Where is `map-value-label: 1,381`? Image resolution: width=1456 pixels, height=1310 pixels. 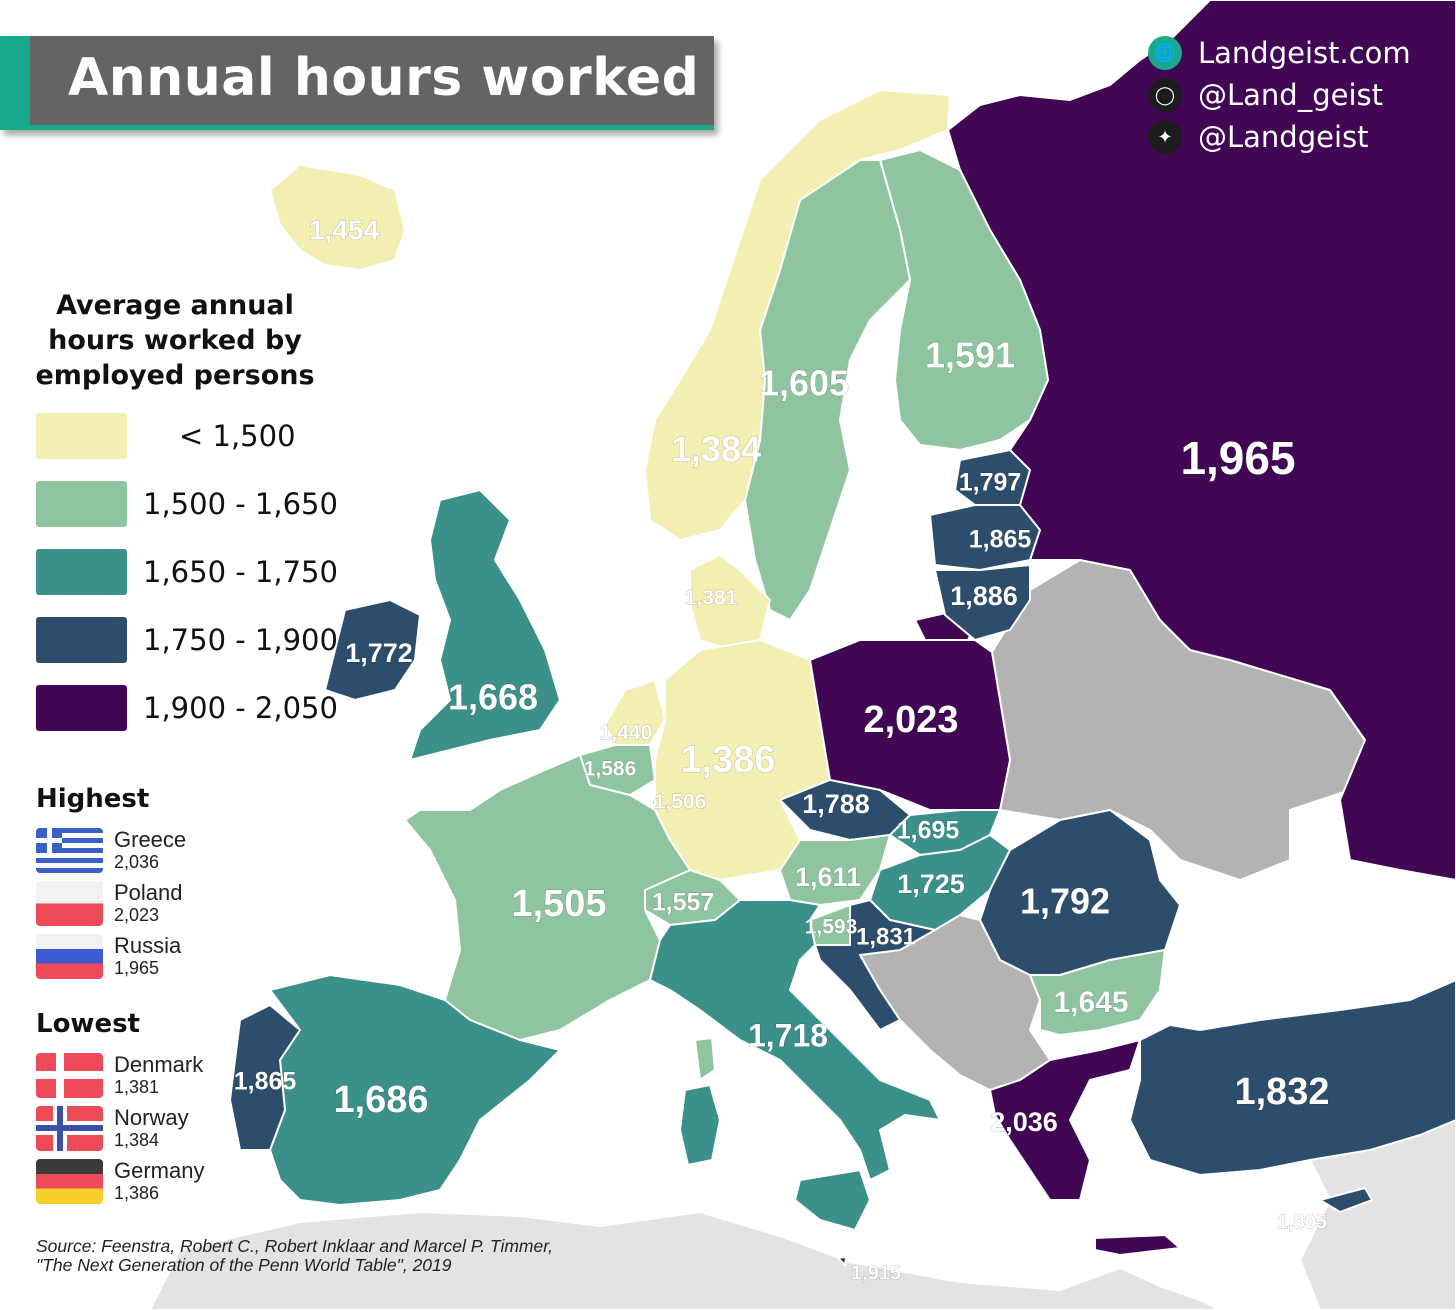 map-value-label: 1,381 is located at coordinates (711, 598).